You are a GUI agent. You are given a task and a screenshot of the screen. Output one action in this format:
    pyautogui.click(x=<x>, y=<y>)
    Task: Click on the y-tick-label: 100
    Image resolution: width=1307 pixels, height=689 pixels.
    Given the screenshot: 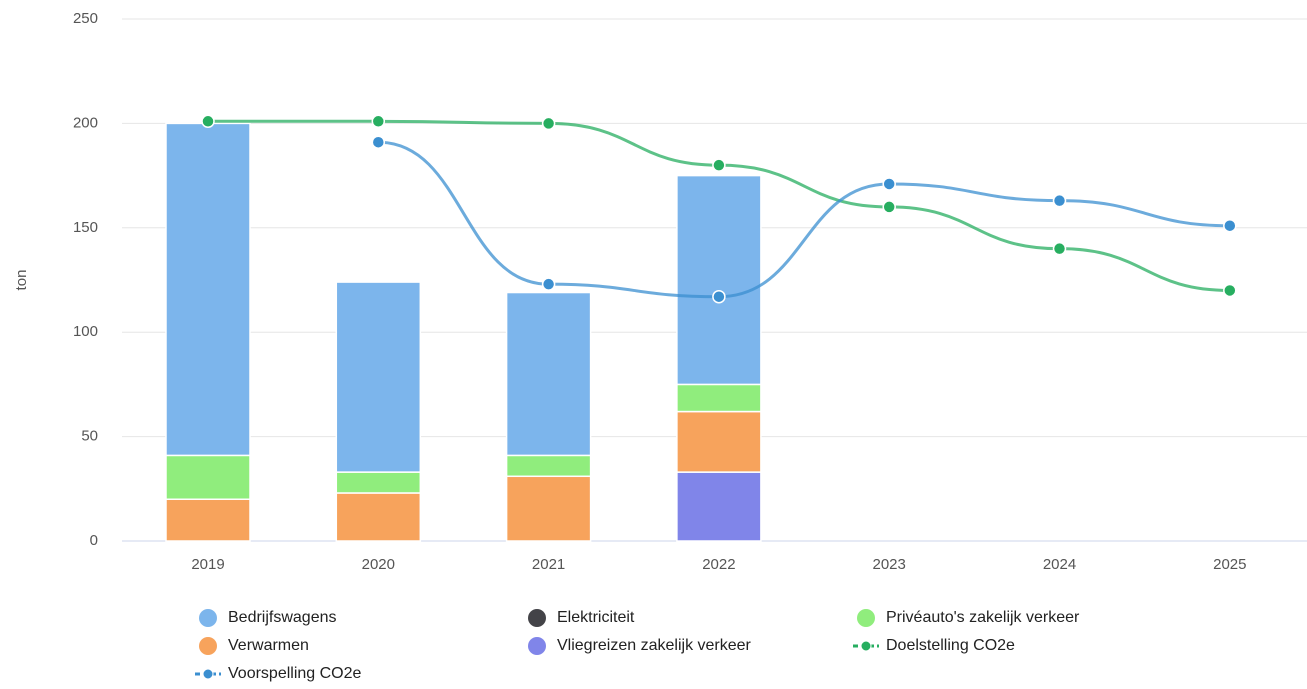 What is the action you would take?
    pyautogui.click(x=85, y=331)
    